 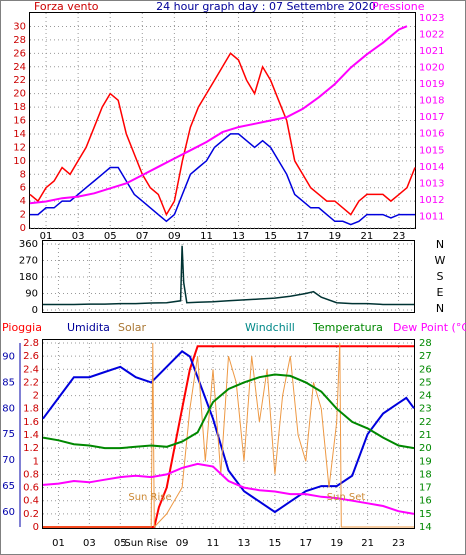 I want to click on temperature-tick-label: 14, so click(x=425, y=527).